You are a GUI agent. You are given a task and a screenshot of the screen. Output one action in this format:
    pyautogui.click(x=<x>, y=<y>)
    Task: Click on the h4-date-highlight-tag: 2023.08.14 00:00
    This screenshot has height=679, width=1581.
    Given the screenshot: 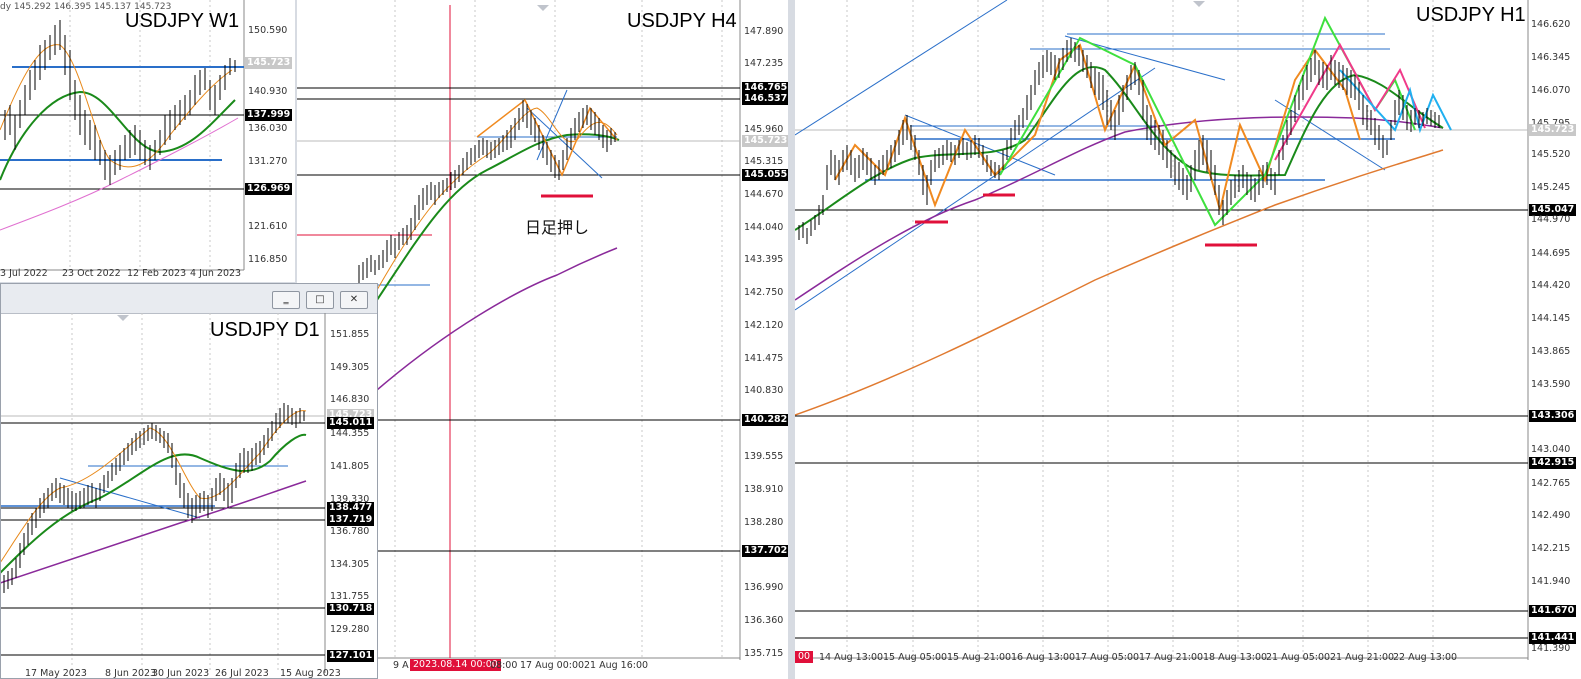 What is the action you would take?
    pyautogui.click(x=455, y=665)
    